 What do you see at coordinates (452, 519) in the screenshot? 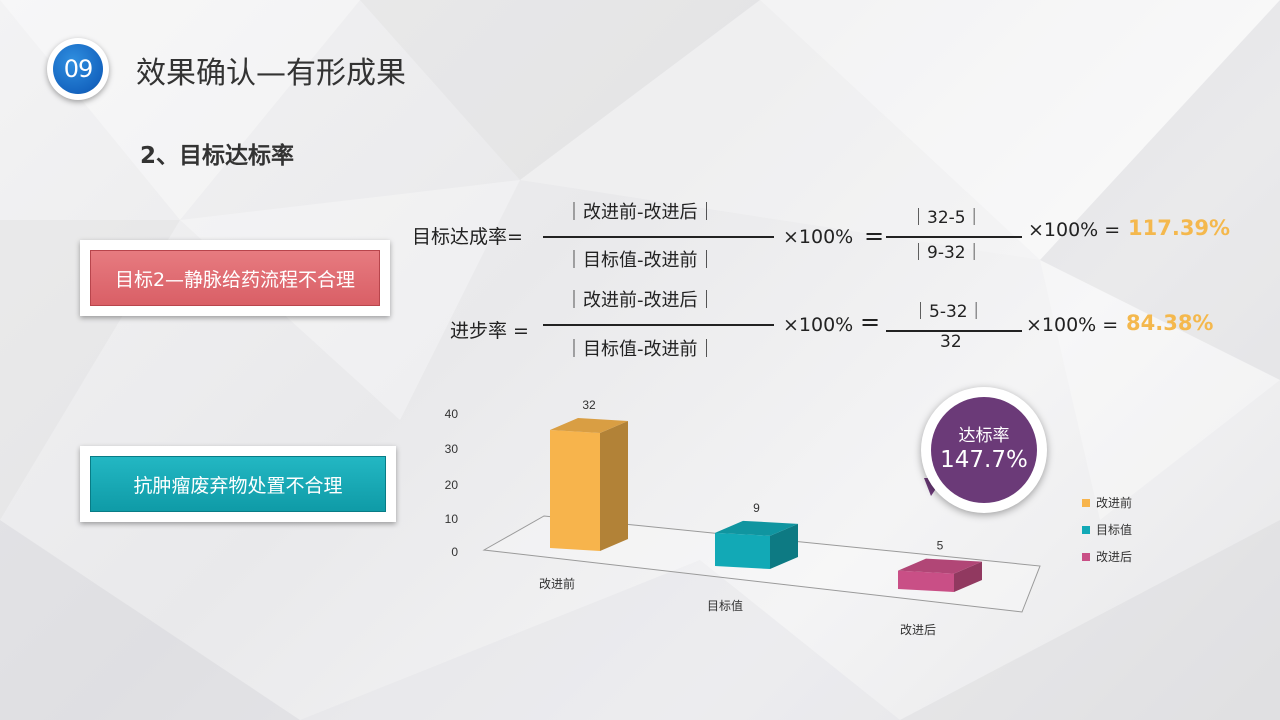
I see `y-tick-label: 10` at bounding box center [452, 519].